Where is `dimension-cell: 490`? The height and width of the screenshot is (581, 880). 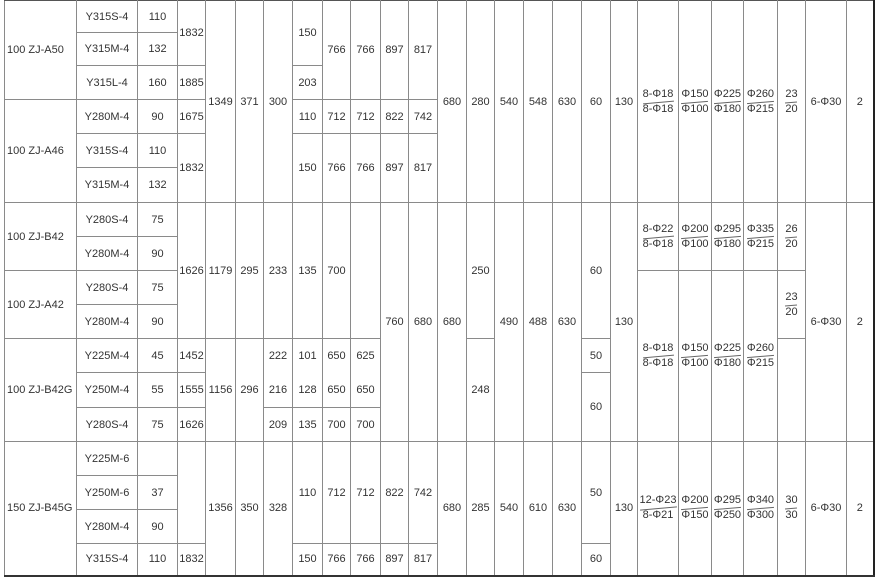 dimension-cell: 490 is located at coordinates (509, 322).